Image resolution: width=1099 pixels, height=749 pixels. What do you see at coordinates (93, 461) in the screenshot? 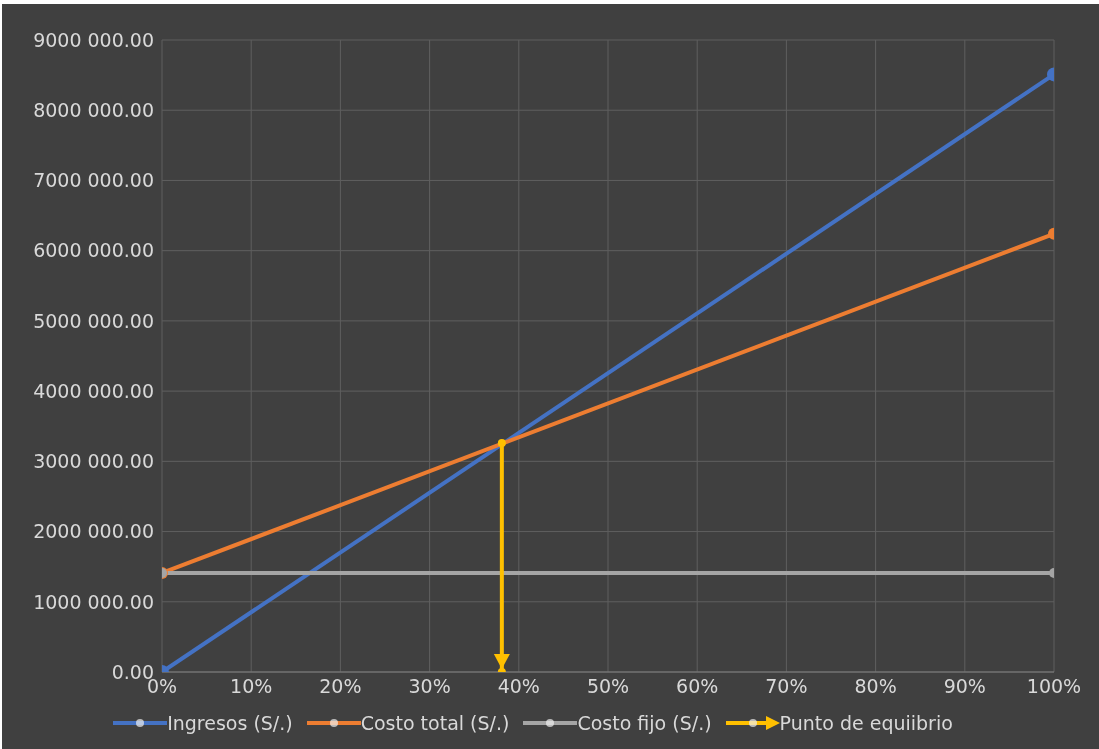
I see `y-tick-label: 3000 000.00` at bounding box center [93, 461].